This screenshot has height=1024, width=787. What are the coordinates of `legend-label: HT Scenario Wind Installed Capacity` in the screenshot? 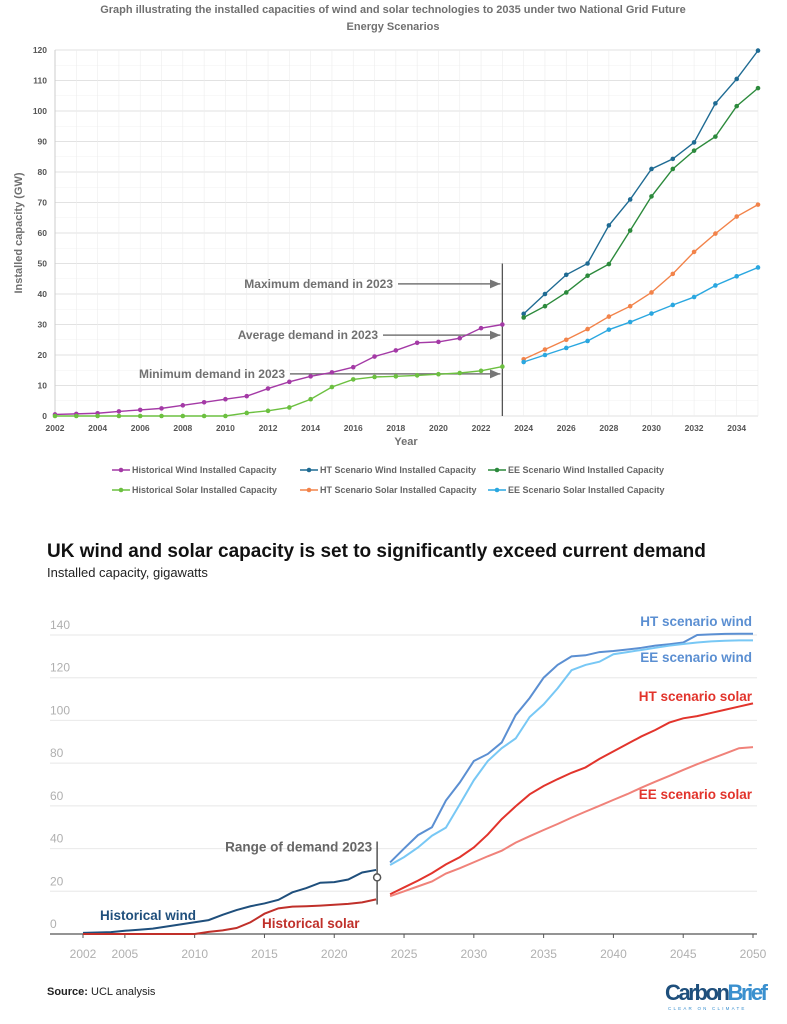 It's located at (398, 470).